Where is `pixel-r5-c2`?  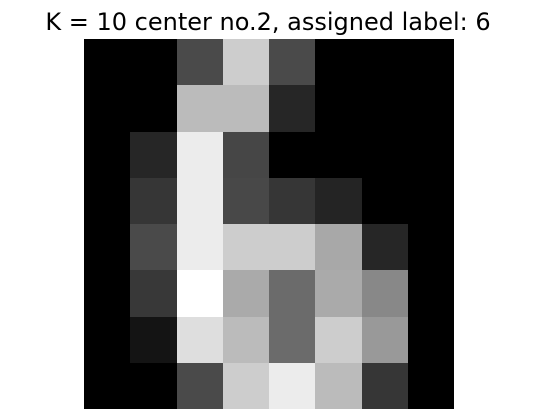 pixel-r5-c2 is located at coordinates (199, 293).